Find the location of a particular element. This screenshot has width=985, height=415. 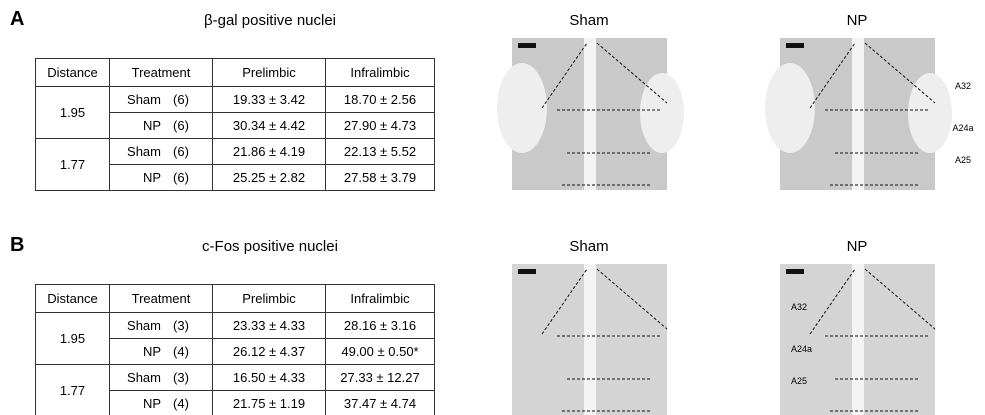

treatment-cell: NP (6) is located at coordinates (161, 177).